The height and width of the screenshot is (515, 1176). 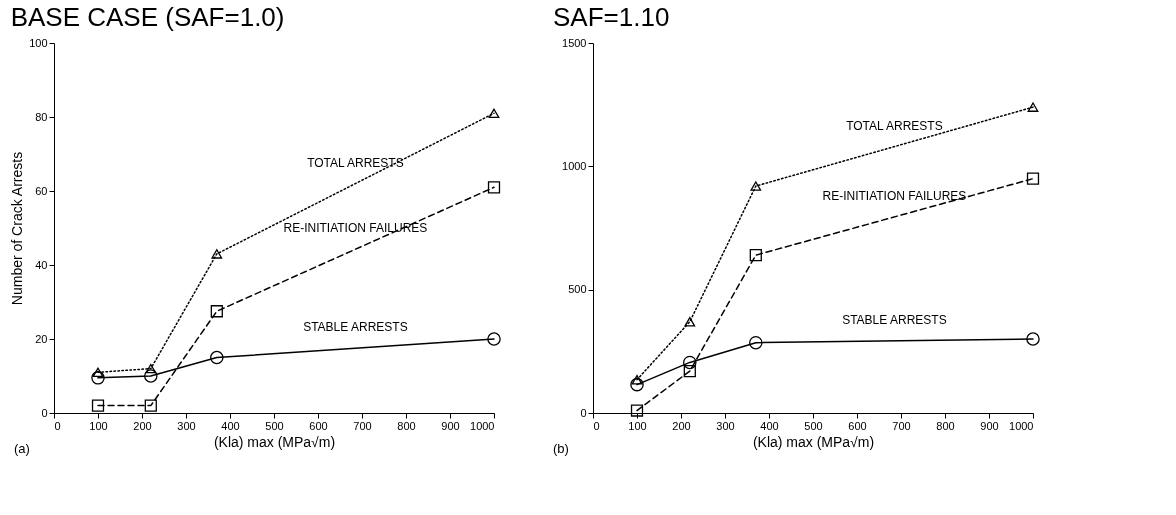 I want to click on y-tick-label: 80, so click(x=41, y=116).